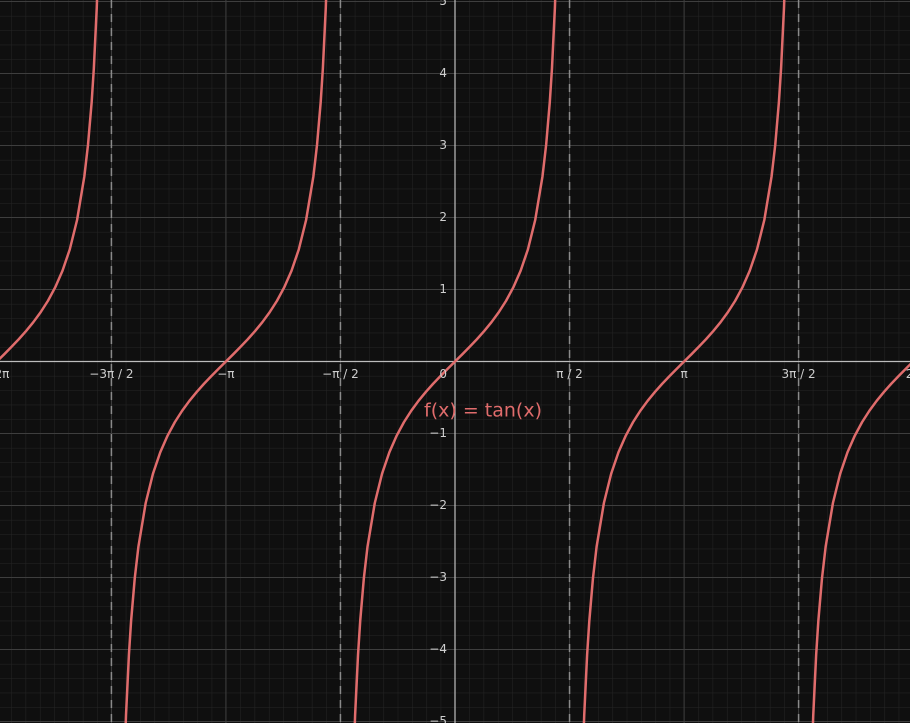 This screenshot has height=723, width=910. Describe the element at coordinates (443, 73) in the screenshot. I see `y-tick-label: 4` at that location.